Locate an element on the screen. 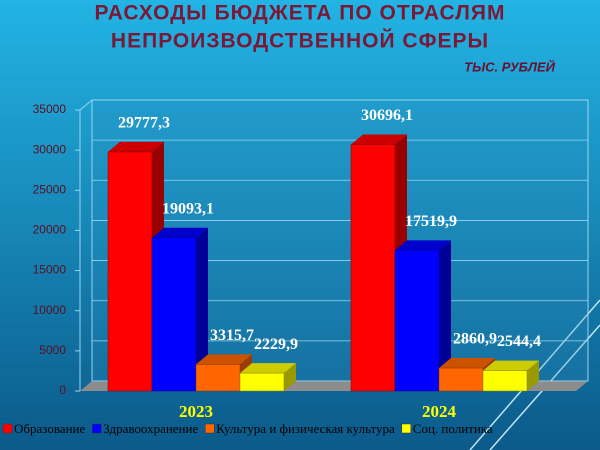 The height and width of the screenshot is (450, 600). value-label: 29777,3 is located at coordinates (144, 123).